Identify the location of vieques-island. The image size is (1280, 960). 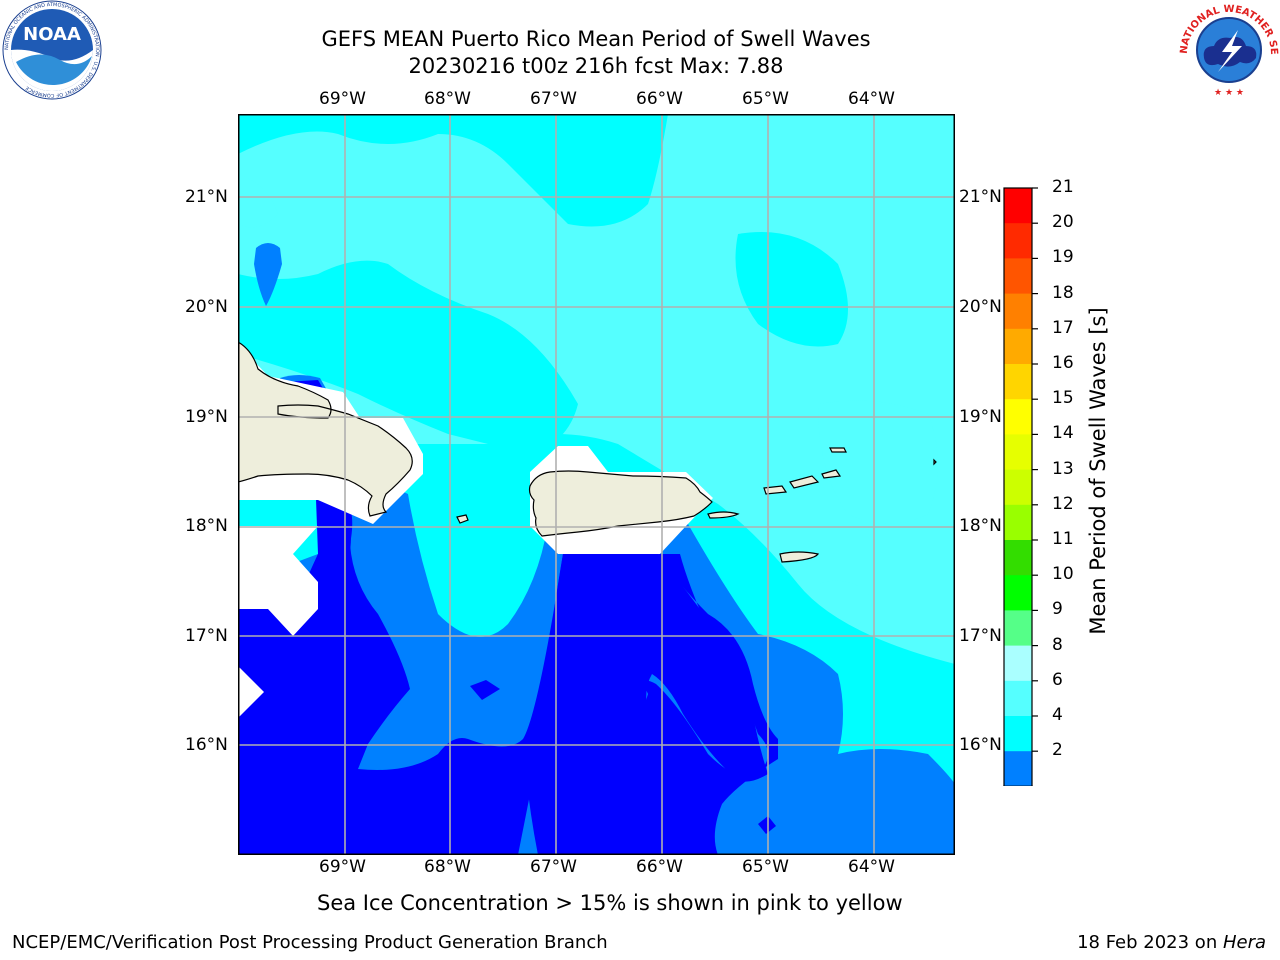
(723, 515).